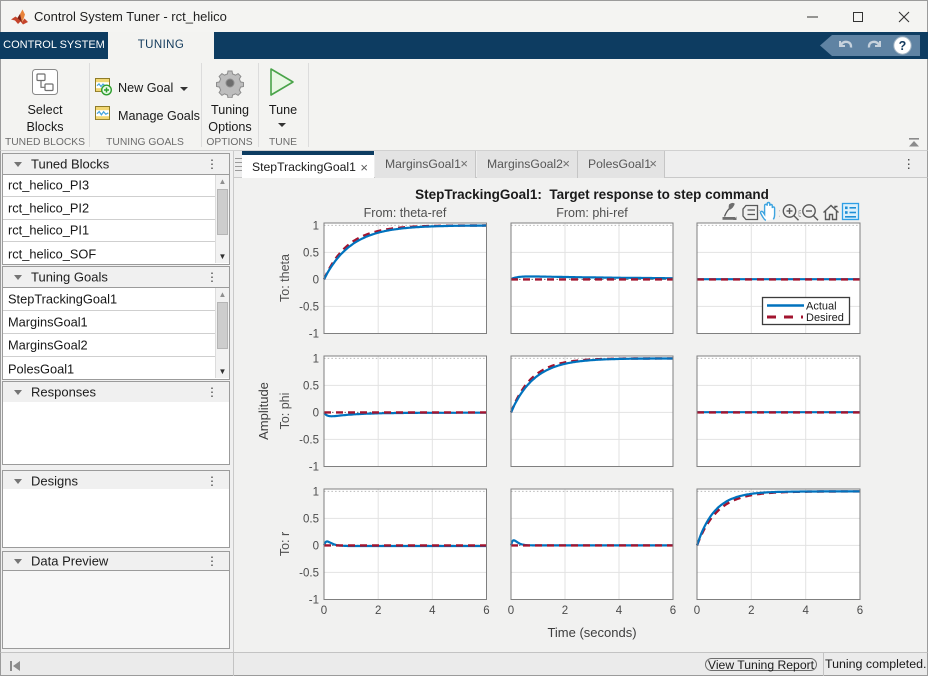 The width and height of the screenshot is (928, 676). What do you see at coordinates (591, 632) in the screenshot?
I see `svg-text: Time (seconds)` at bounding box center [591, 632].